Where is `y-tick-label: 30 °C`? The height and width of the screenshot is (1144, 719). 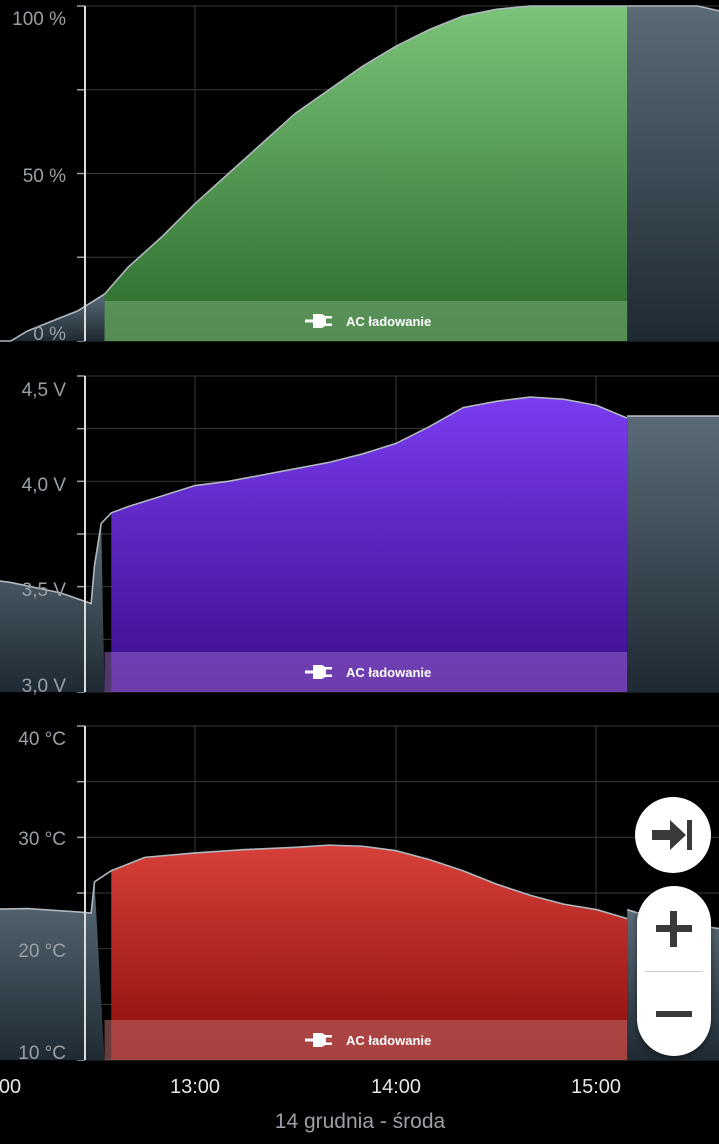
y-tick-label: 30 °C is located at coordinates (42, 839).